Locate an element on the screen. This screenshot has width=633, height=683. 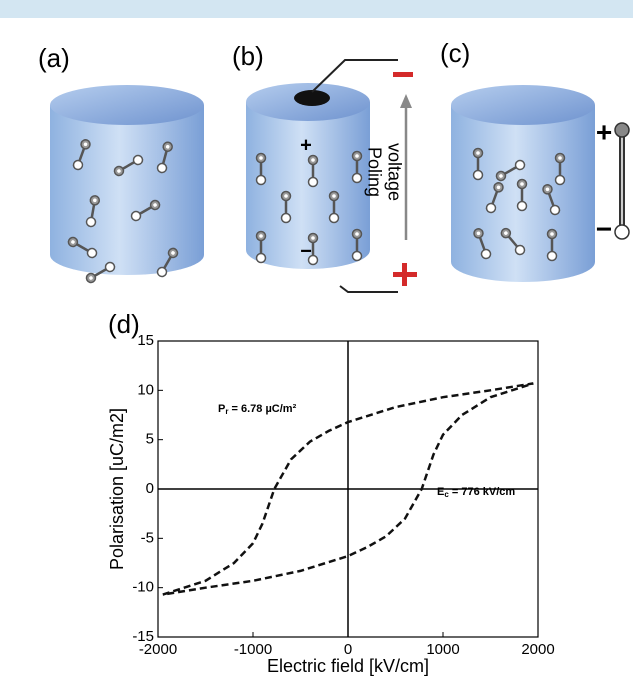
annotation: Ec = 776 kV/cm is located at coordinates (476, 492).